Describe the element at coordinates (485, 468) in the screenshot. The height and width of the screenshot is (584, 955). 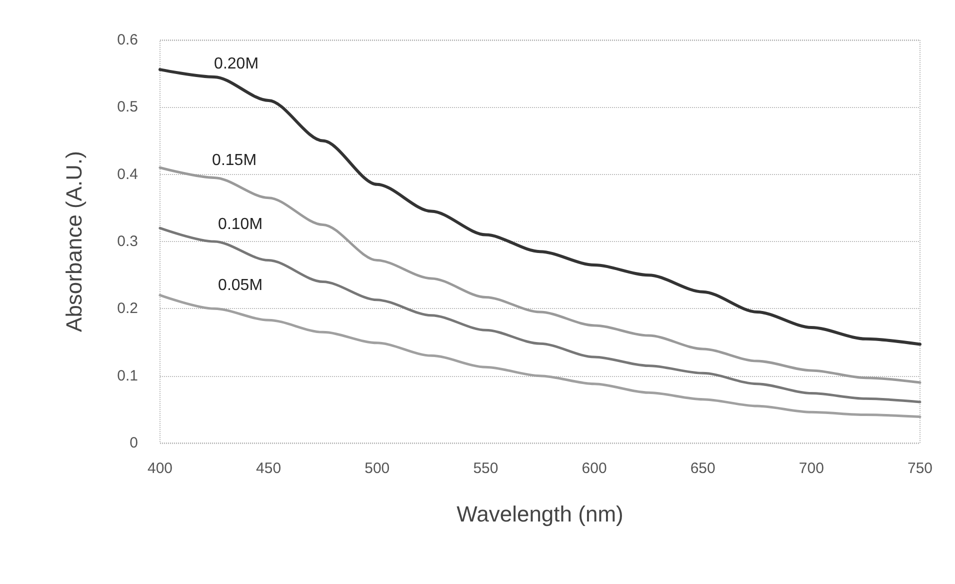
I see `x-tick-label: 550` at that location.